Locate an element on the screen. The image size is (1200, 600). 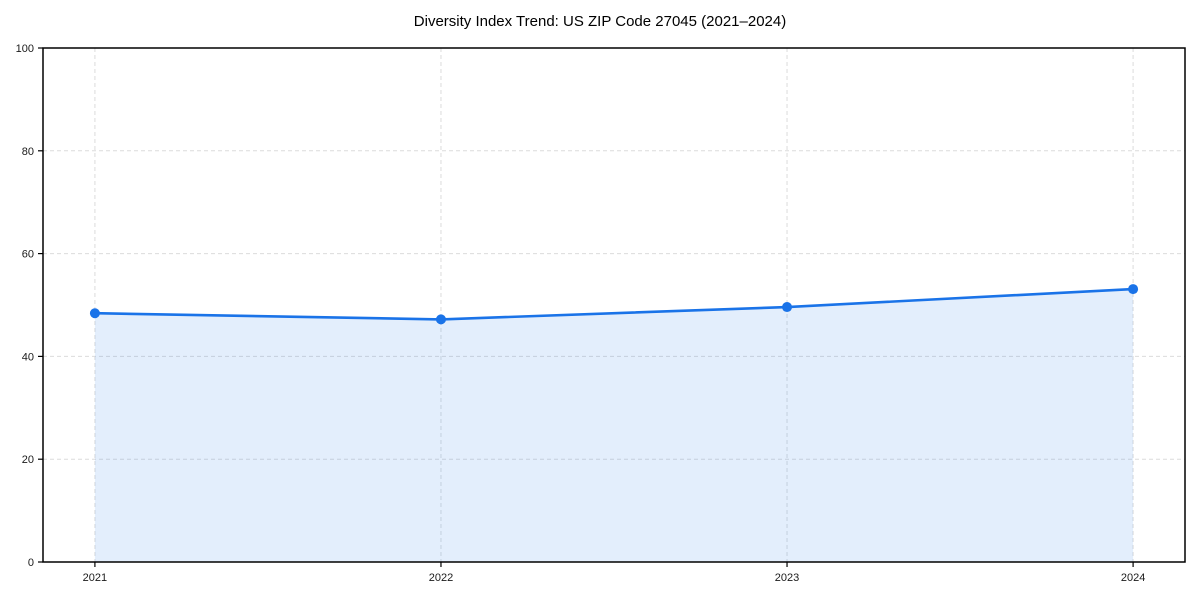
y-axis-tick-label: 20 is located at coordinates (28, 460).